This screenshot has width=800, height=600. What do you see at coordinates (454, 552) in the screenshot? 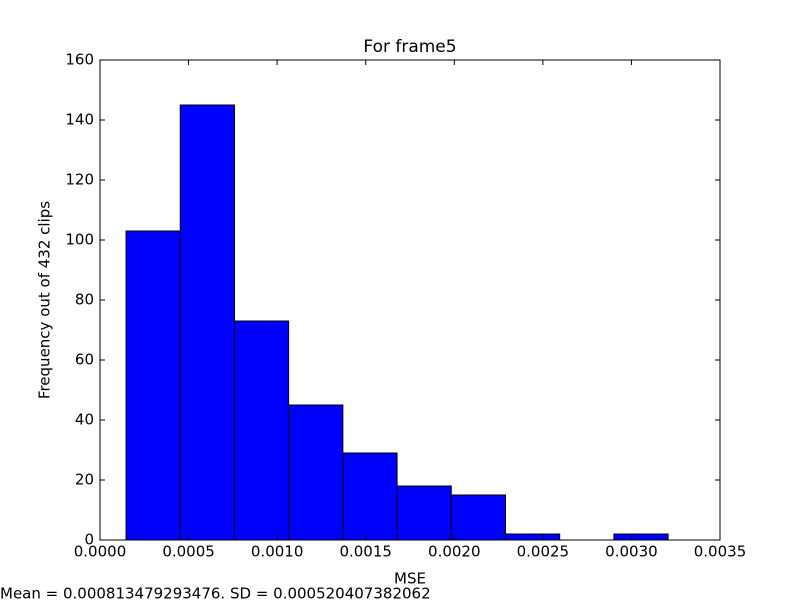
I see `x-tick-label: 0.0020` at bounding box center [454, 552].